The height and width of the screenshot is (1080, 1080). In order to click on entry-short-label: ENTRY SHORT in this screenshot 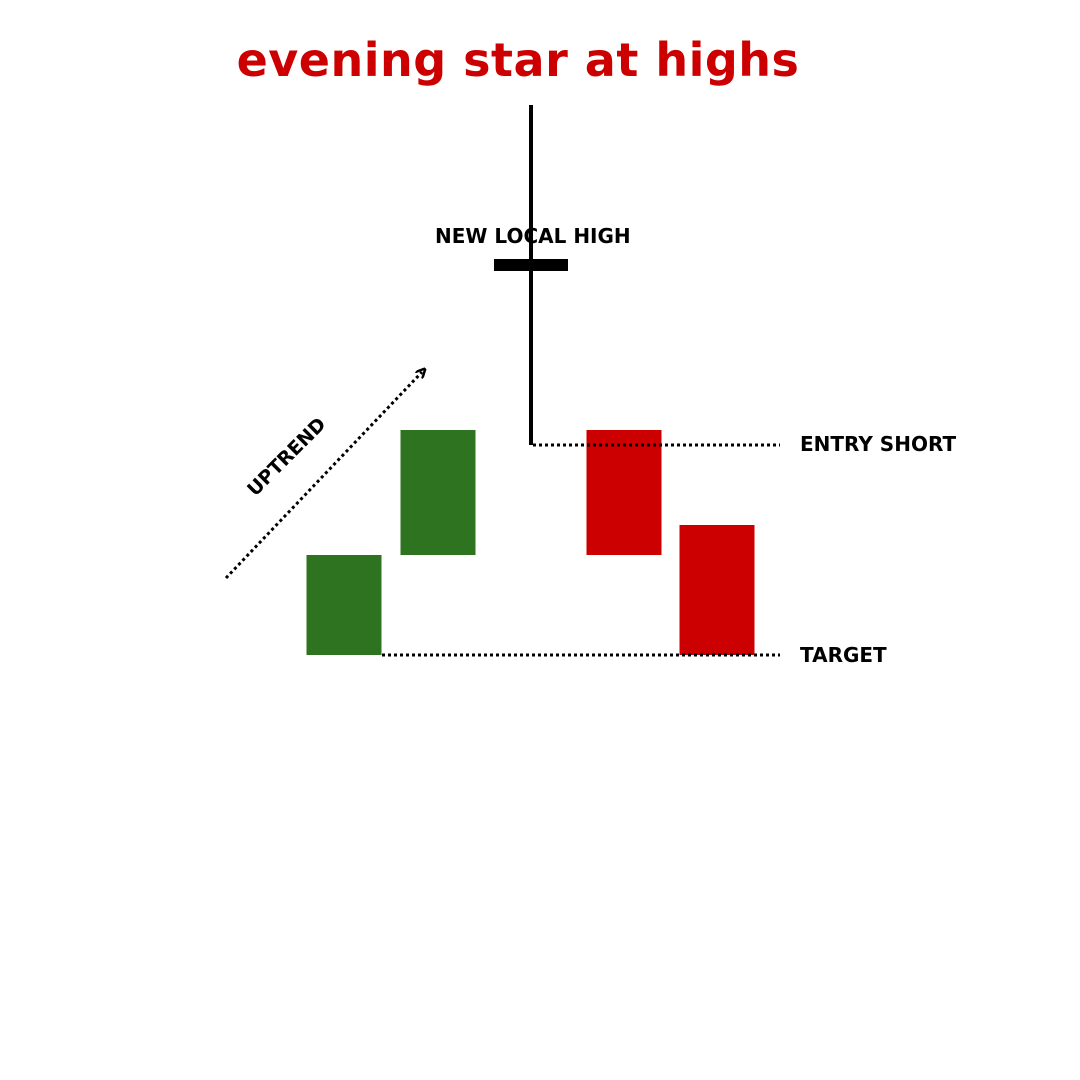, I will do `click(878, 444)`.